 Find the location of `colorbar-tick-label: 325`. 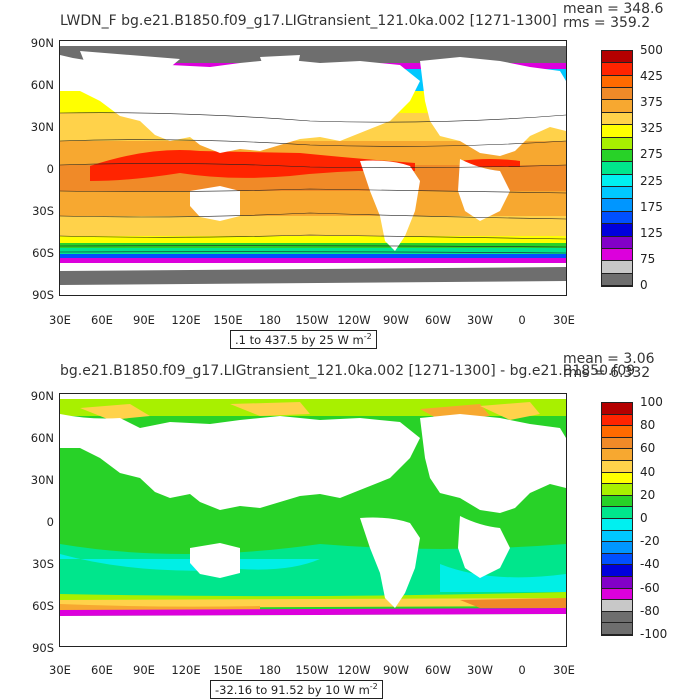

colorbar-tick-label: 325 is located at coordinates (651, 128).